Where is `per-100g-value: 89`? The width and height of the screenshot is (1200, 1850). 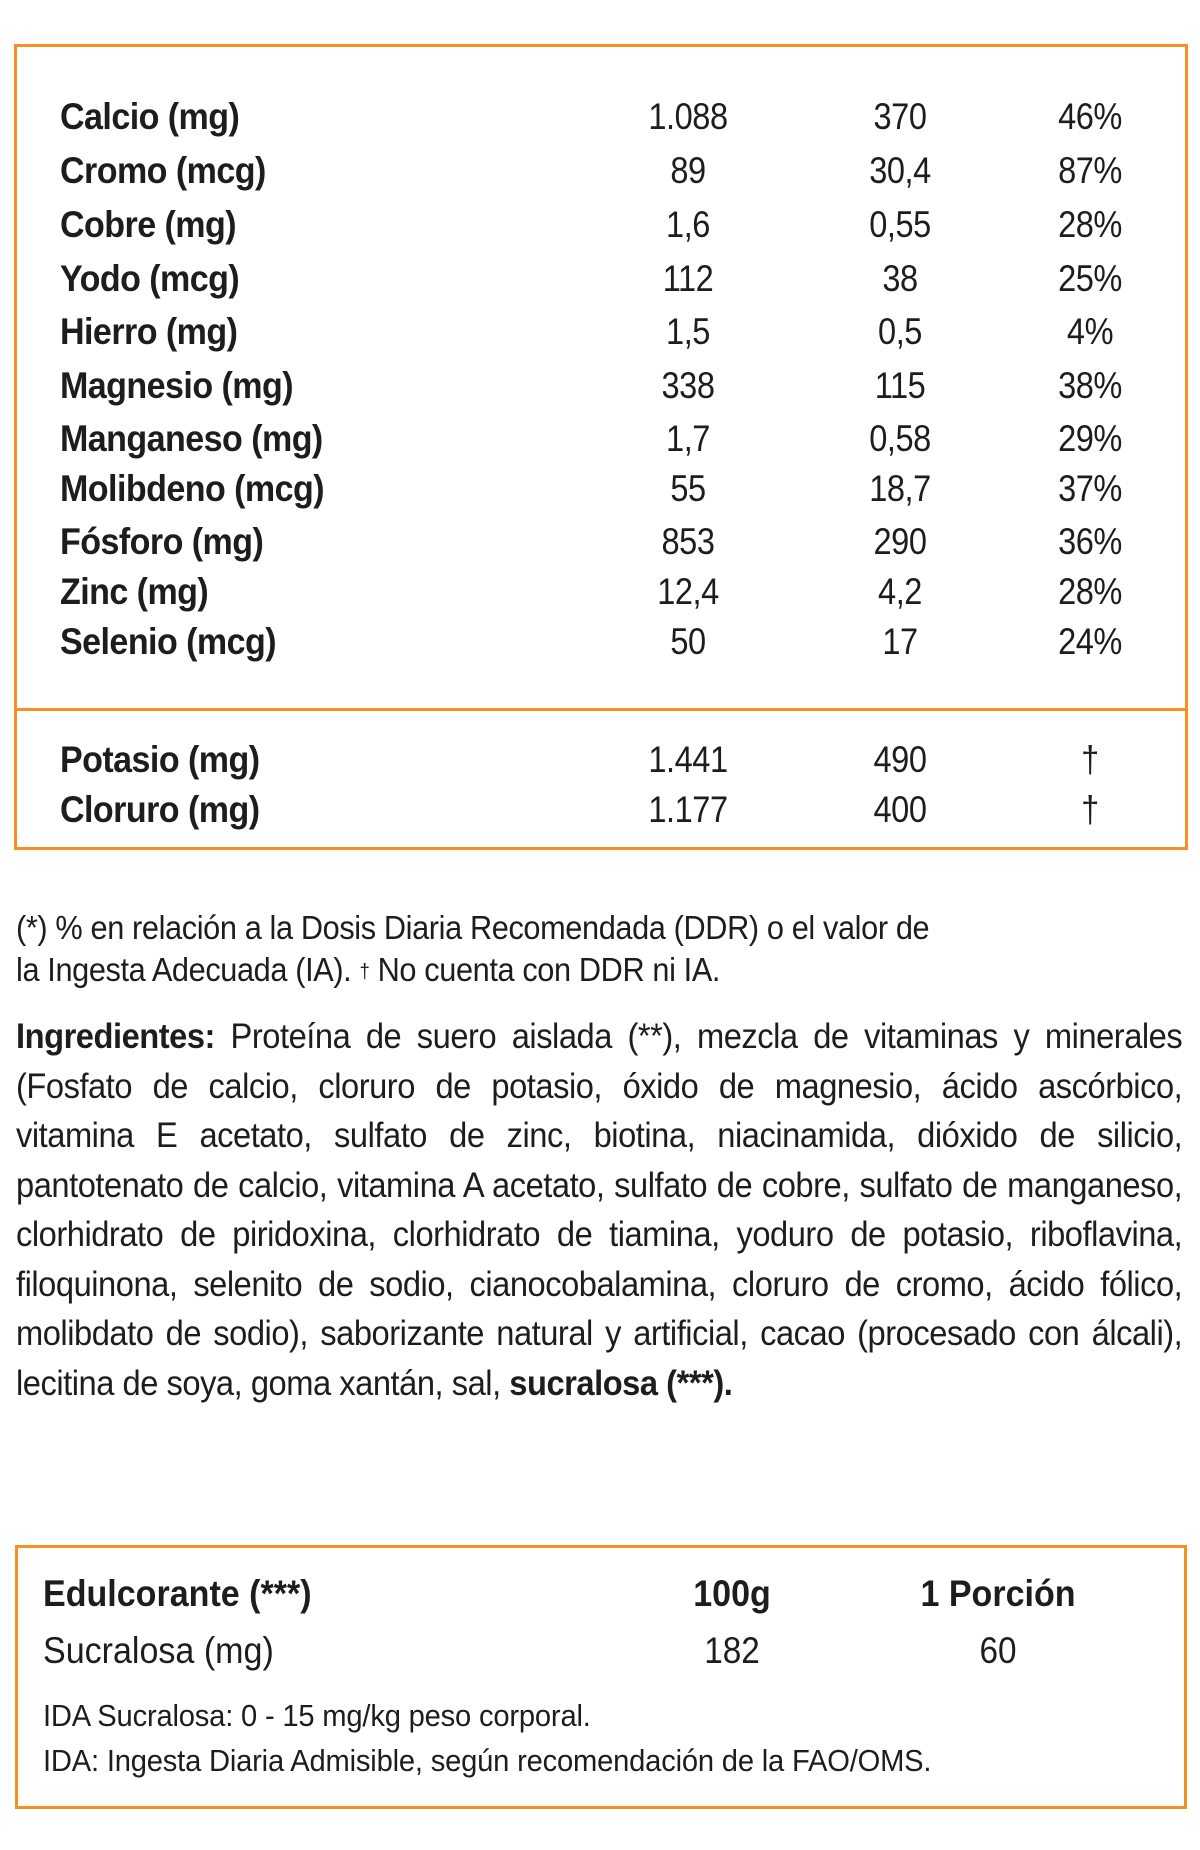
per-100g-value: 89 is located at coordinates (688, 170).